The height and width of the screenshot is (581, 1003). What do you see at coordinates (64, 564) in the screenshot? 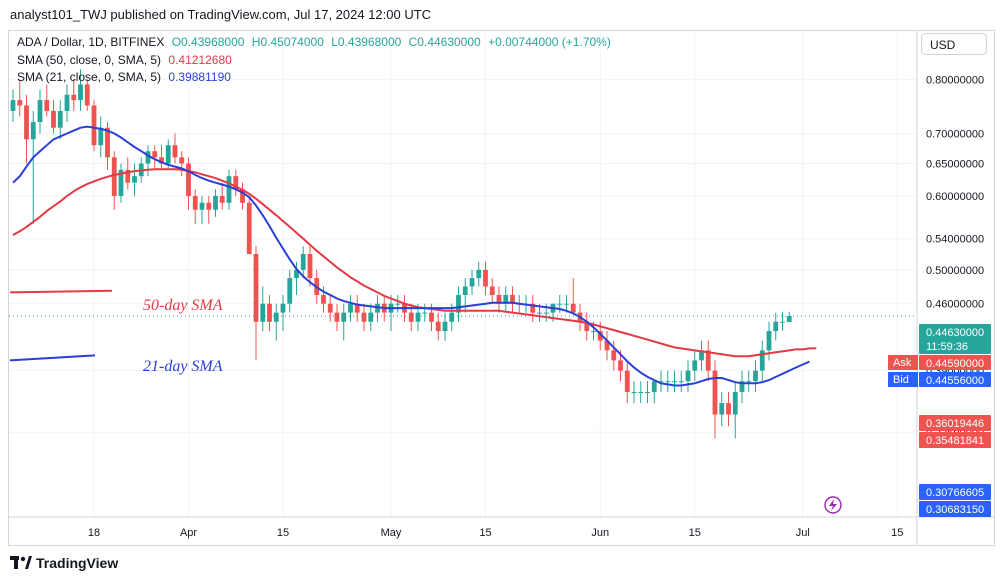
I see `footer: TradingView` at bounding box center [64, 564].